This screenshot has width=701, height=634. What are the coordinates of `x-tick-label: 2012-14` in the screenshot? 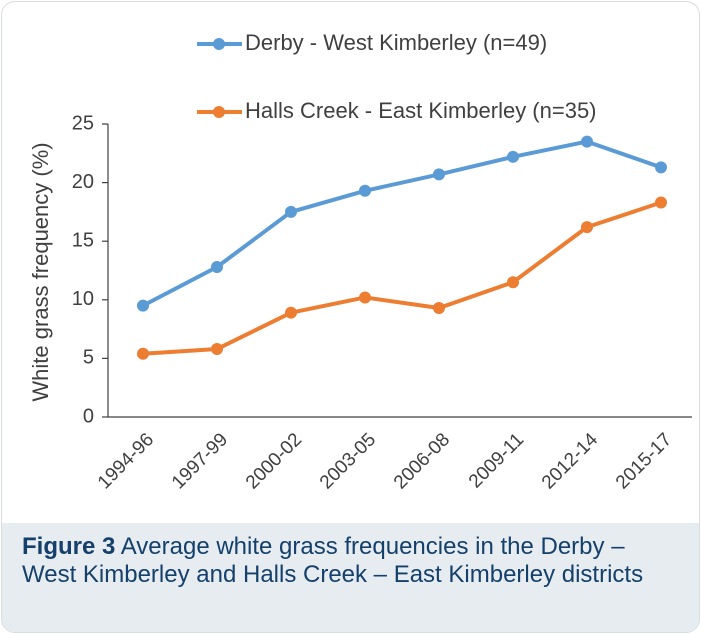 It's located at (570, 461).